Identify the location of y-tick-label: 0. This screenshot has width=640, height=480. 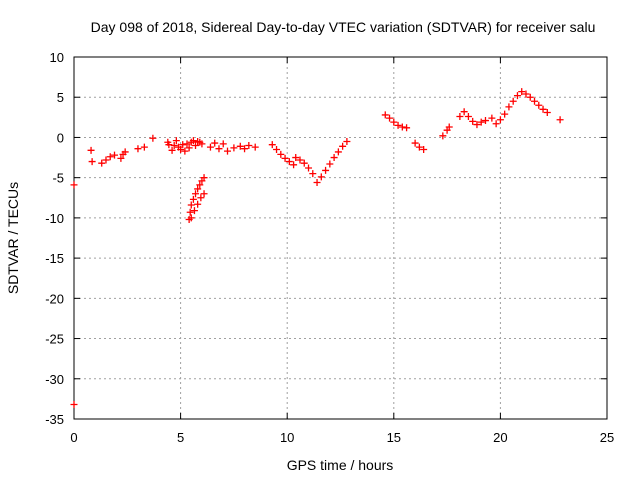
(60, 137).